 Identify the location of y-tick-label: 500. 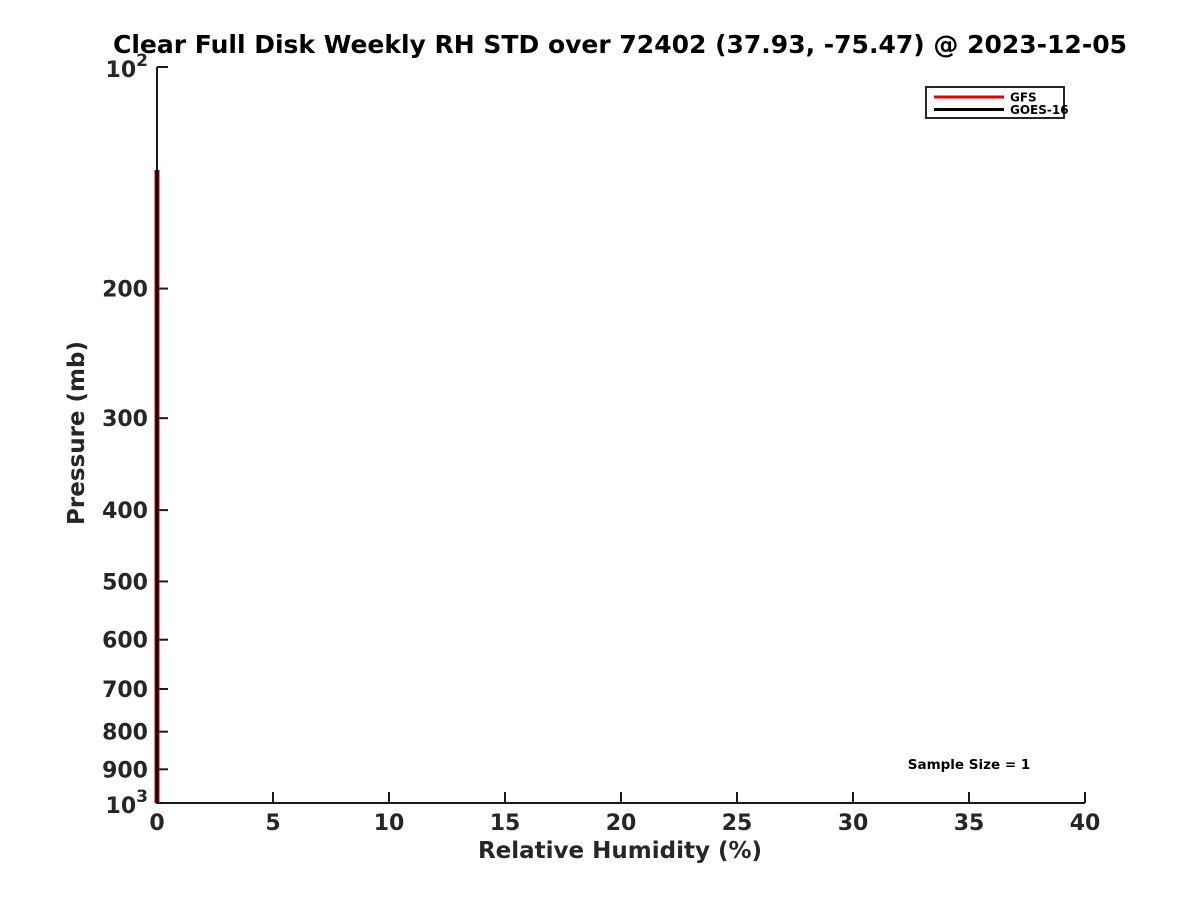
(125, 582).